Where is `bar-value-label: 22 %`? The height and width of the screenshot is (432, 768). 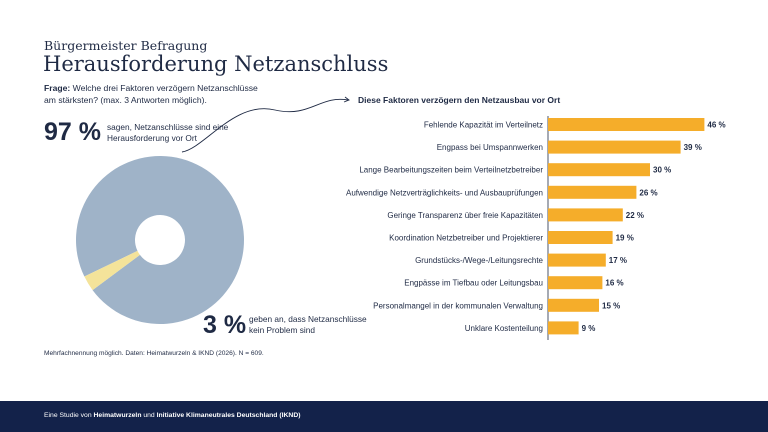 bar-value-label: 22 % is located at coordinates (635, 215).